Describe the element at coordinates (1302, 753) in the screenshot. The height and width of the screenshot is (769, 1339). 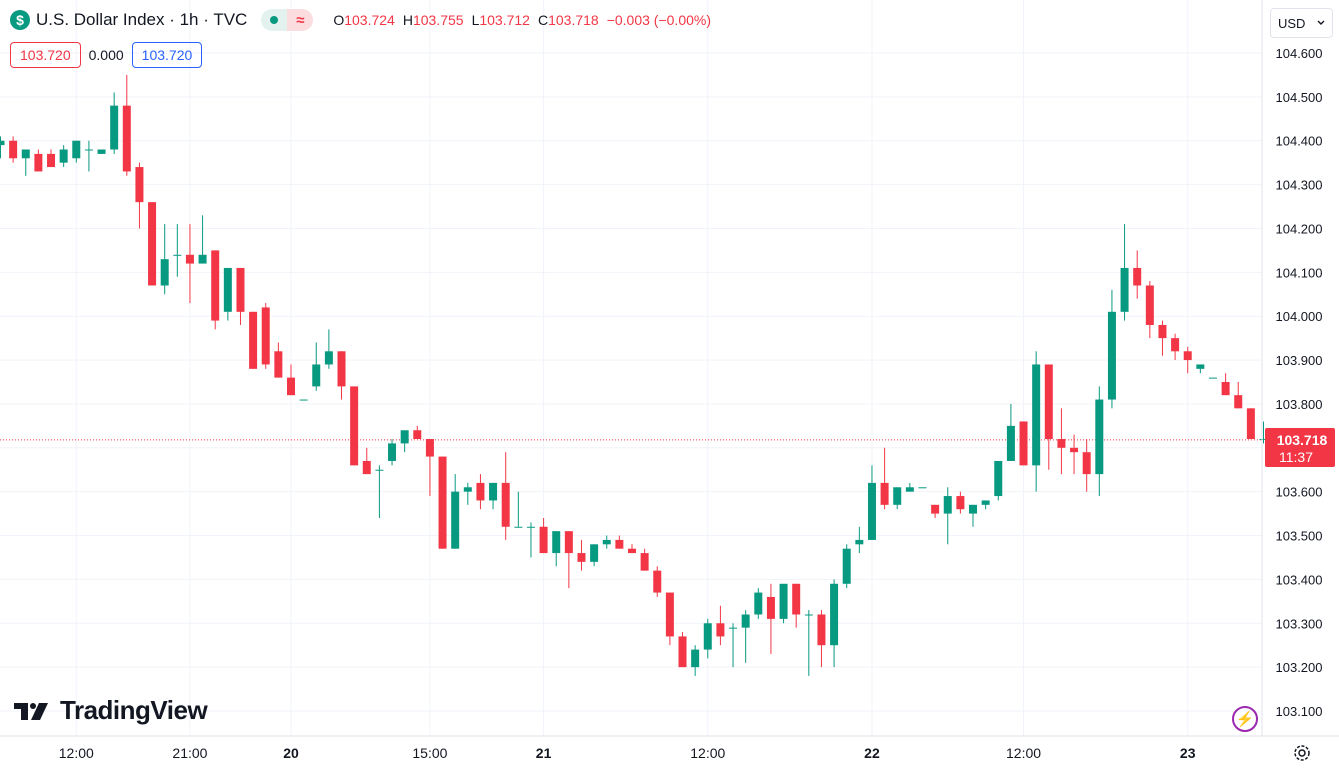
I see `gear-icon` at that location.